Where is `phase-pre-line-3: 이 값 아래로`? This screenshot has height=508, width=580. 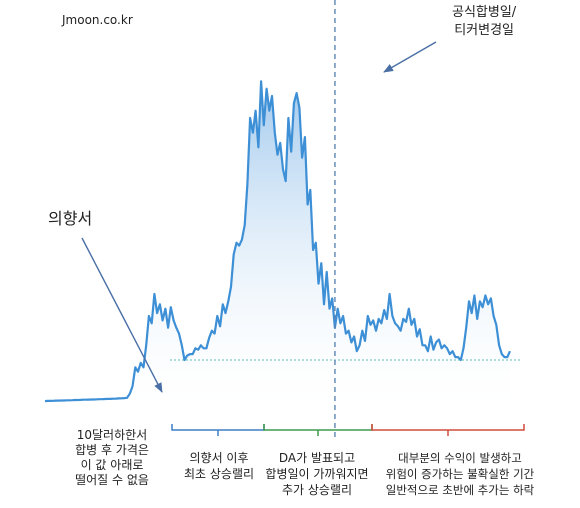 phase-pre-line-3: 이 값 아래로 is located at coordinates (112, 465).